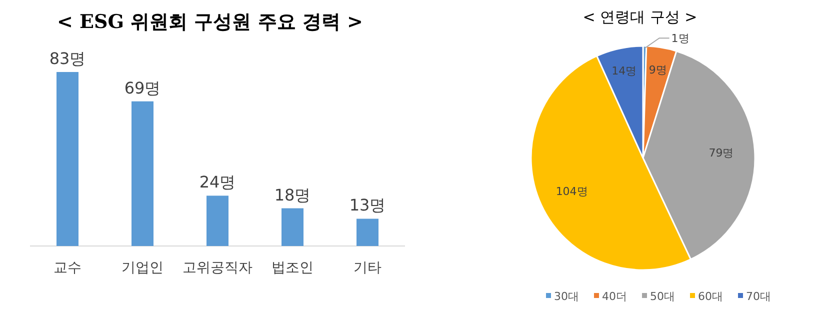 The image size is (823, 336). Describe the element at coordinates (143, 268) in the screenshot. I see `x-tick-label: 기업인` at that location.